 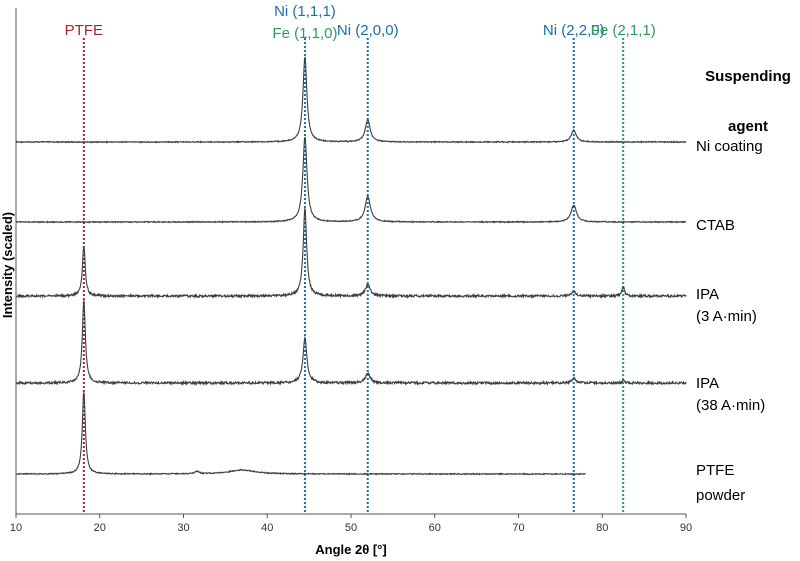 What do you see at coordinates (686, 528) in the screenshot?
I see `x-tick-label: 90` at bounding box center [686, 528].